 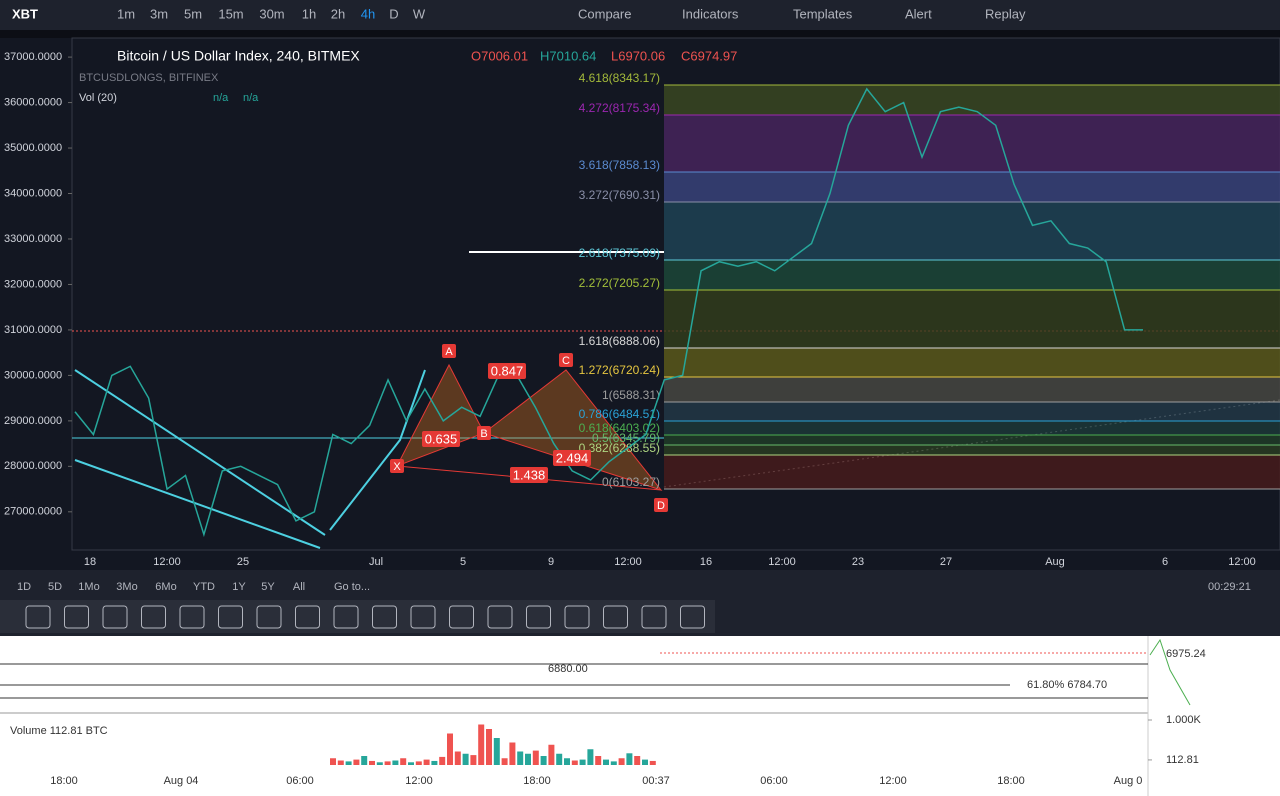 What do you see at coordinates (604, 13) in the screenshot?
I see `toolbar-button: Compare` at bounding box center [604, 13].